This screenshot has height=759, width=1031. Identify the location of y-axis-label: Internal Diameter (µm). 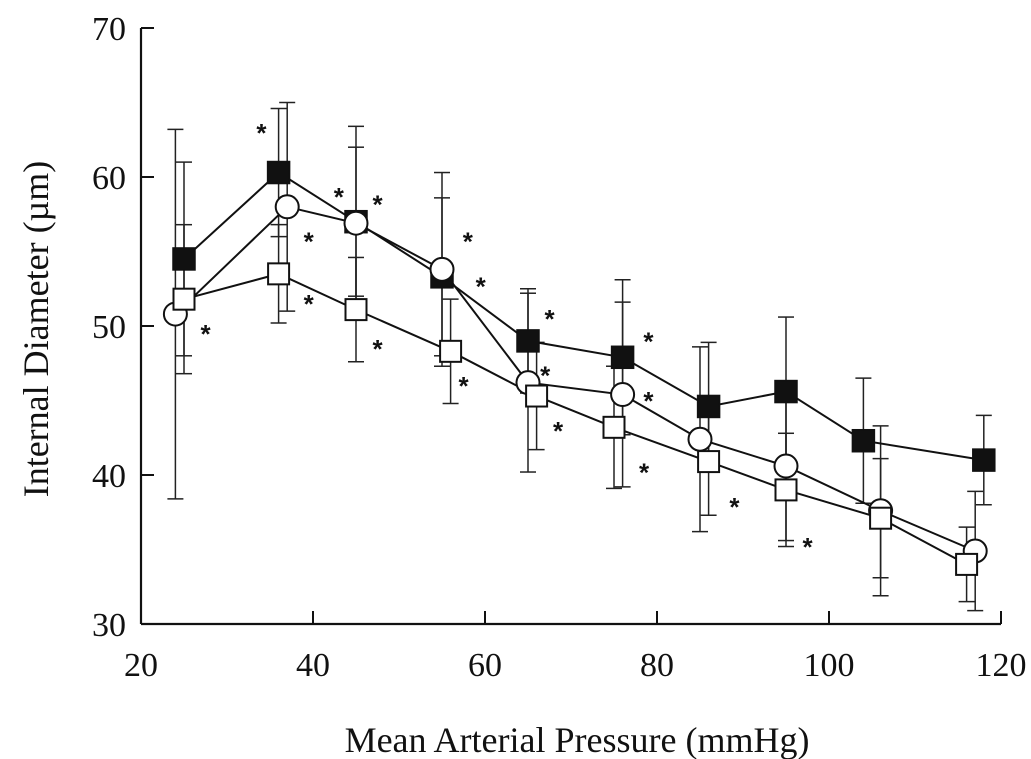
(36, 329).